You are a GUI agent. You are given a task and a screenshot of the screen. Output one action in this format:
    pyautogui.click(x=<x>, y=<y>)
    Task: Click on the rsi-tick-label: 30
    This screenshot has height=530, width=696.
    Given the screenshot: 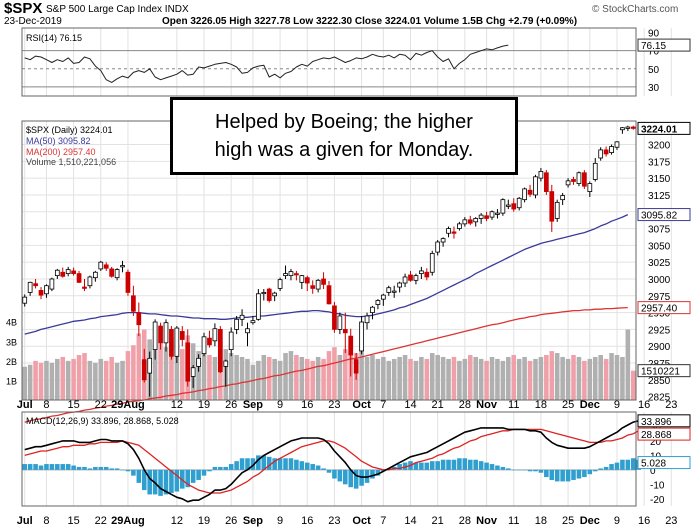 What is the action you would take?
    pyautogui.click(x=654, y=88)
    